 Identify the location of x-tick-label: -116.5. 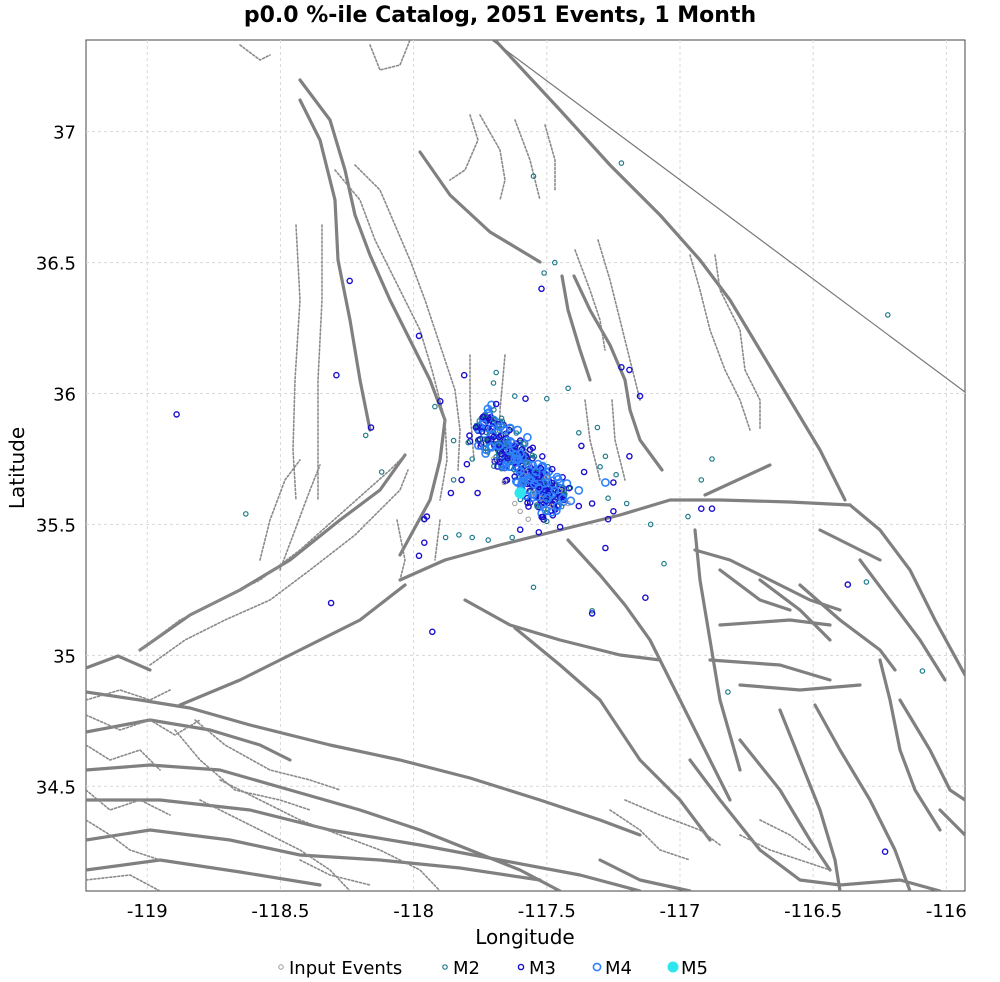
(813, 911).